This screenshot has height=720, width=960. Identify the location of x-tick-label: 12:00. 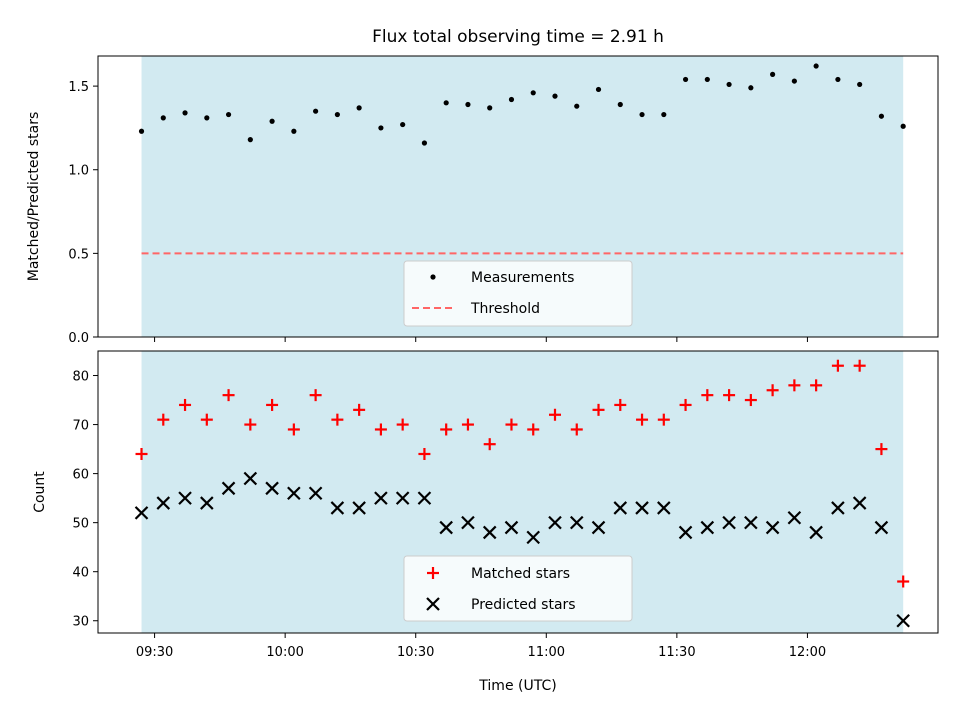
(807, 652).